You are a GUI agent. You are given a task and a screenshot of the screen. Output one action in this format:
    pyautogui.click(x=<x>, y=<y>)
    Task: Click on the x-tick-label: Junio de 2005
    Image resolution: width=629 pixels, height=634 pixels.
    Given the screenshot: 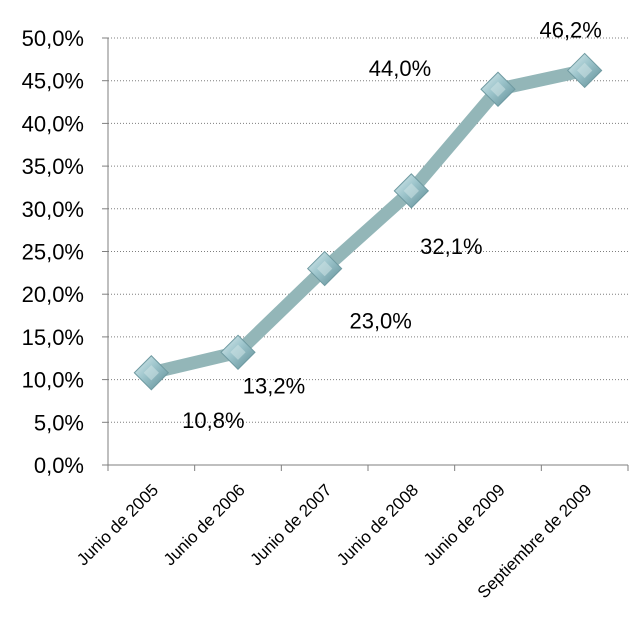 What is the action you would take?
    pyautogui.click(x=117, y=524)
    